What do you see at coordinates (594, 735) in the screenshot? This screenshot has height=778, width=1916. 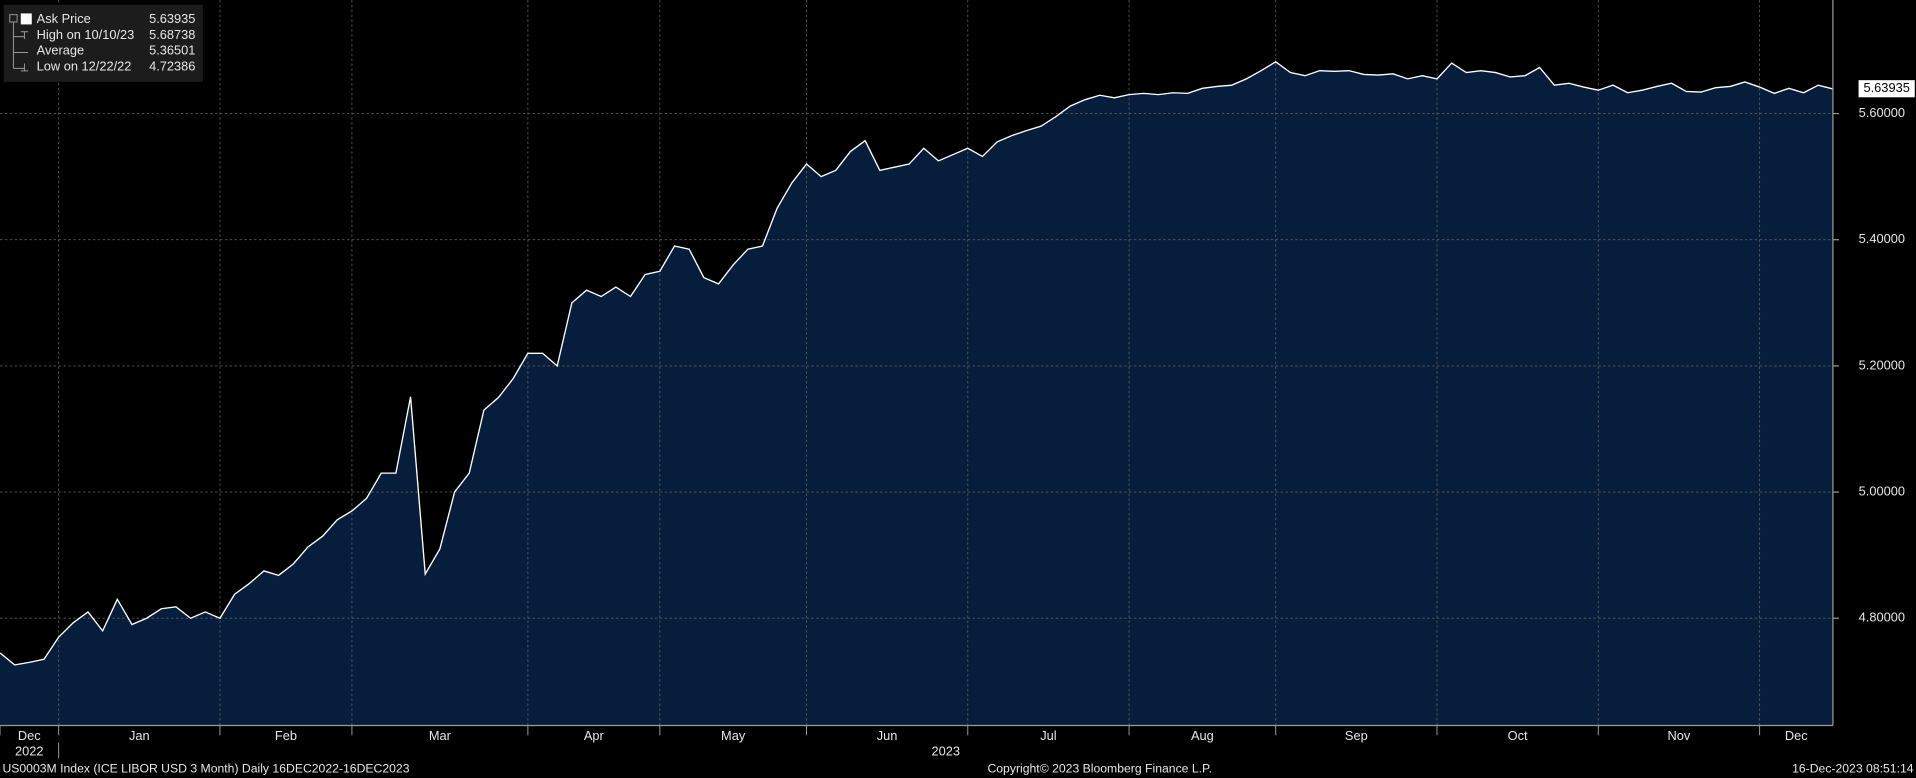 I see `x-tick-label: Apr` at bounding box center [594, 735].